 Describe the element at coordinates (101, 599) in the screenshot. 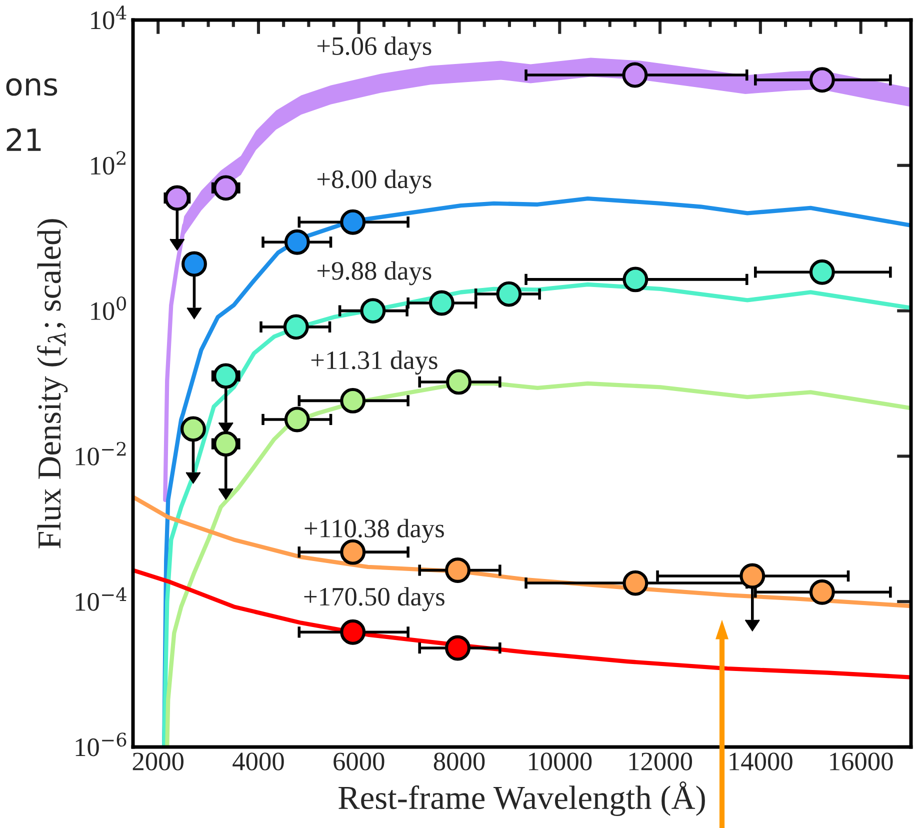

I see `y-tick-label: 10$^{−4}$` at that location.